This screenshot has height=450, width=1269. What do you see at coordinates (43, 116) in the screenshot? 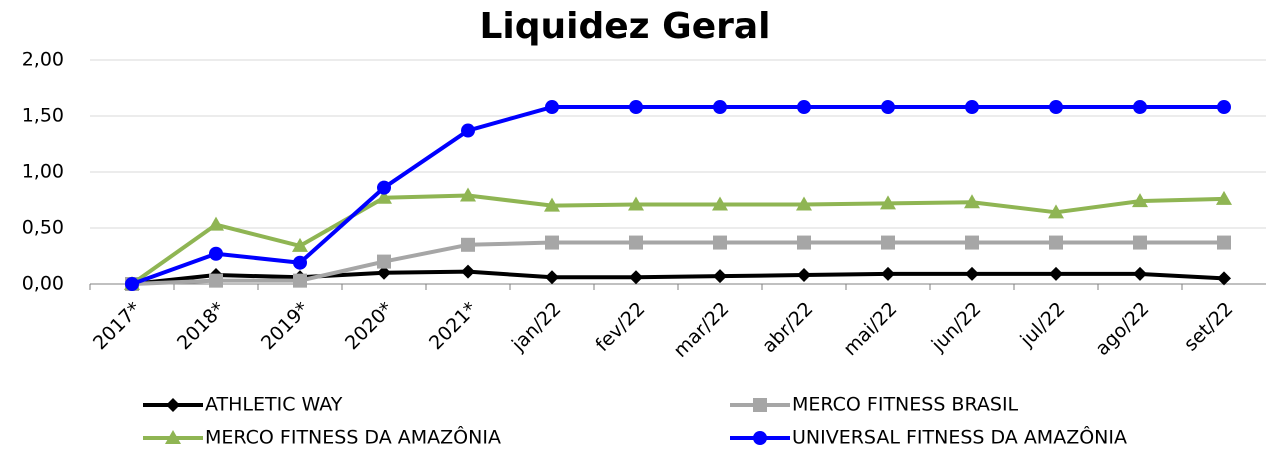
I see `y-tick-label: 1,50` at bounding box center [43, 116].